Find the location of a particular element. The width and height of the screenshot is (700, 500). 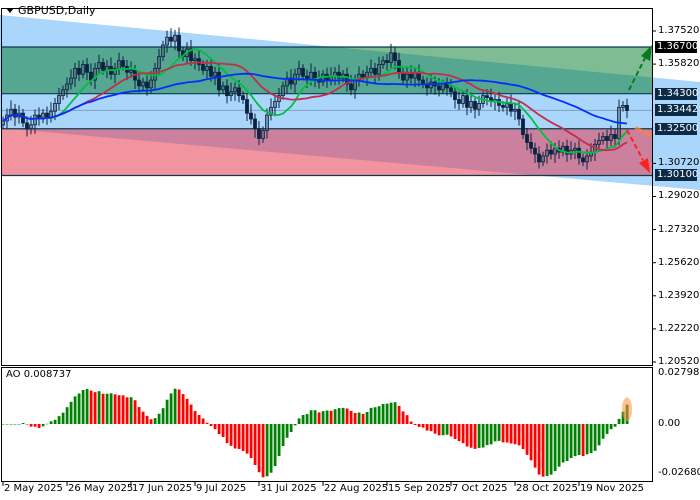

price-axis-label: 1.29020 is located at coordinates (679, 196).